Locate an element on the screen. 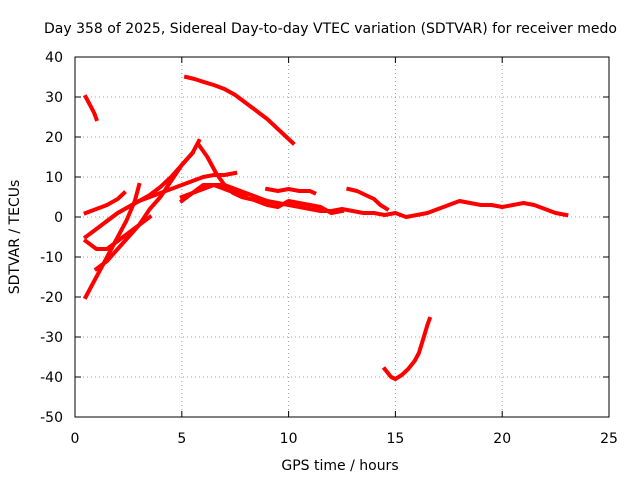 This screenshot has width=640, height=480. x-tick-label: 25 is located at coordinates (609, 439).